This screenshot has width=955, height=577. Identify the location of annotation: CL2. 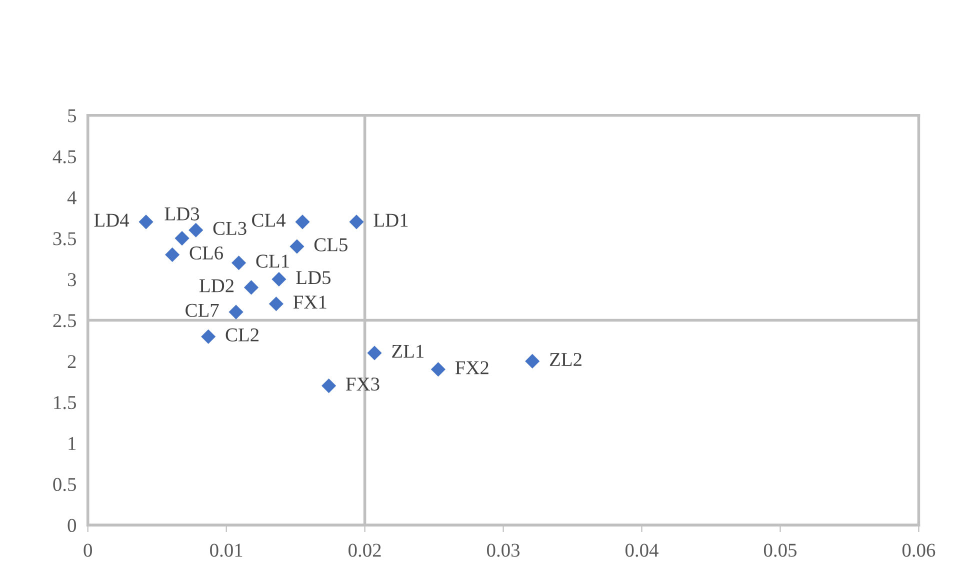
(242, 335).